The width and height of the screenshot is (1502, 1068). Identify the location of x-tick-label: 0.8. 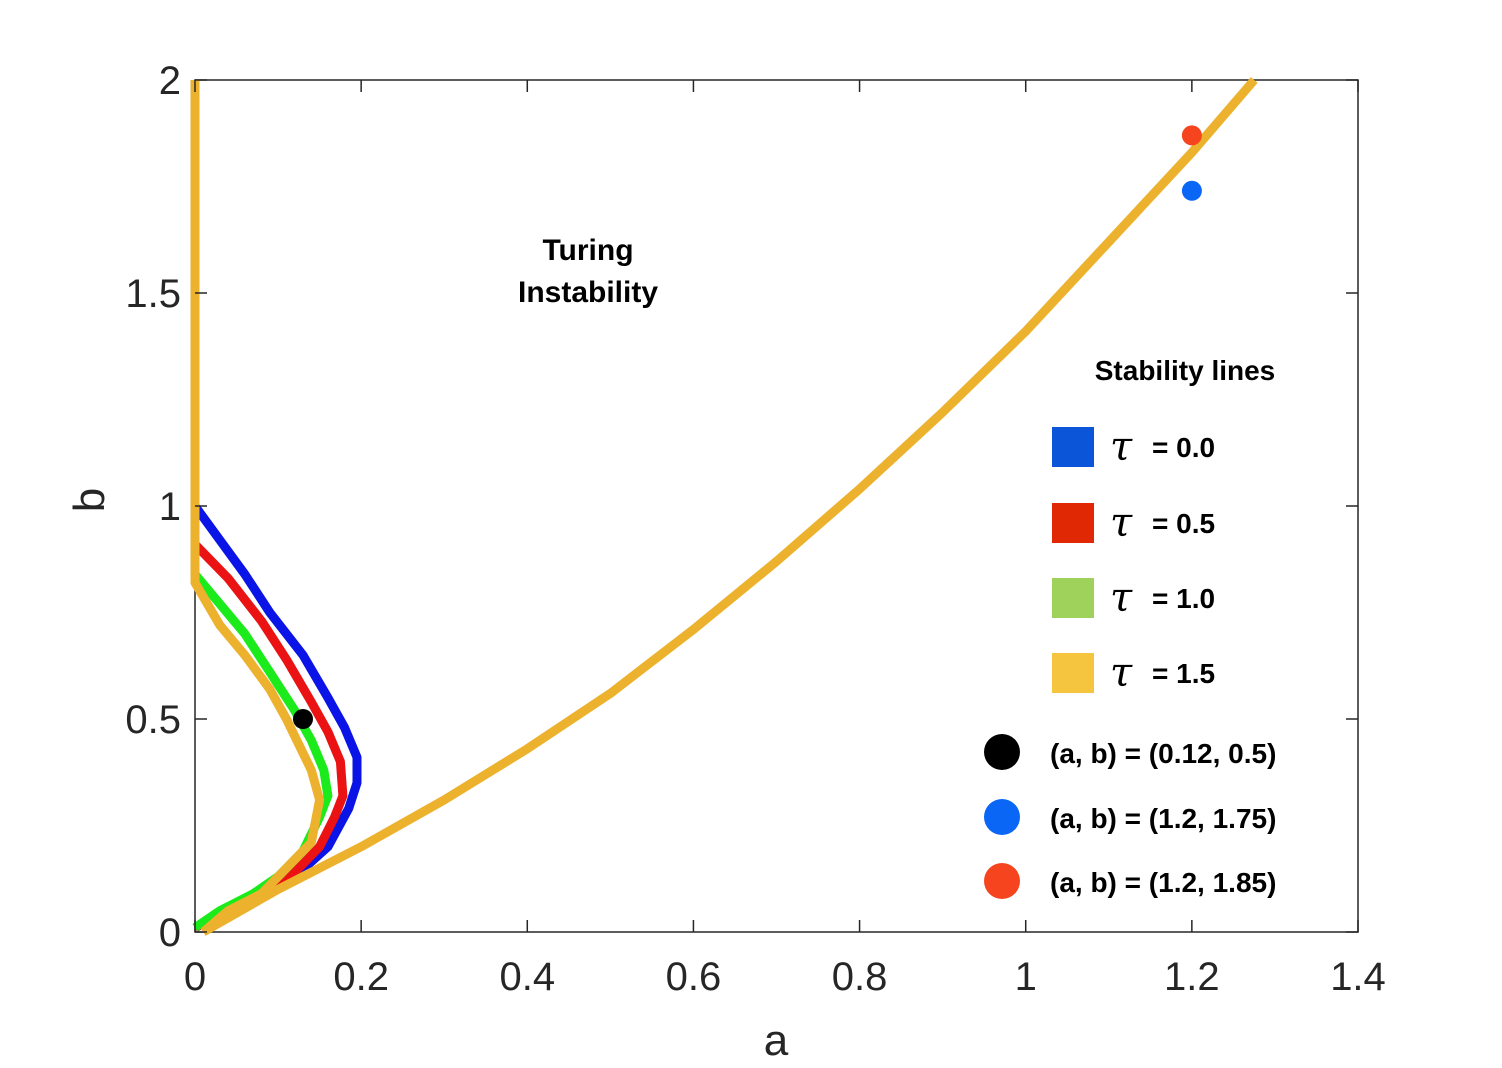
(860, 977).